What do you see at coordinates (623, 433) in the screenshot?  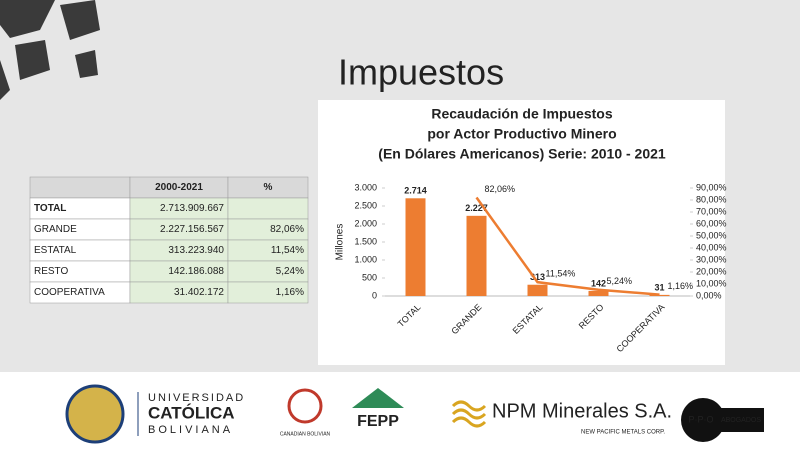 I see `logo-text: NEW PACIFIC METALS CORP.` at bounding box center [623, 433].